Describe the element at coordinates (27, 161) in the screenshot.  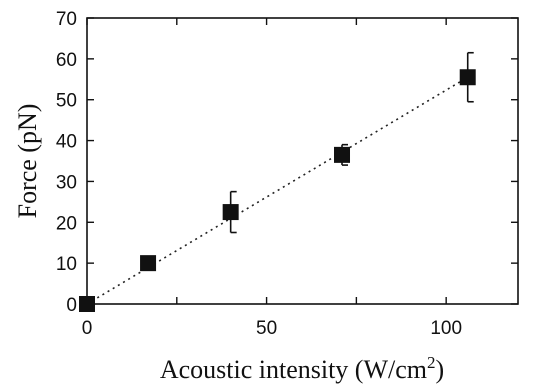
I see `y-axis-title: Force (pN)` at that location.